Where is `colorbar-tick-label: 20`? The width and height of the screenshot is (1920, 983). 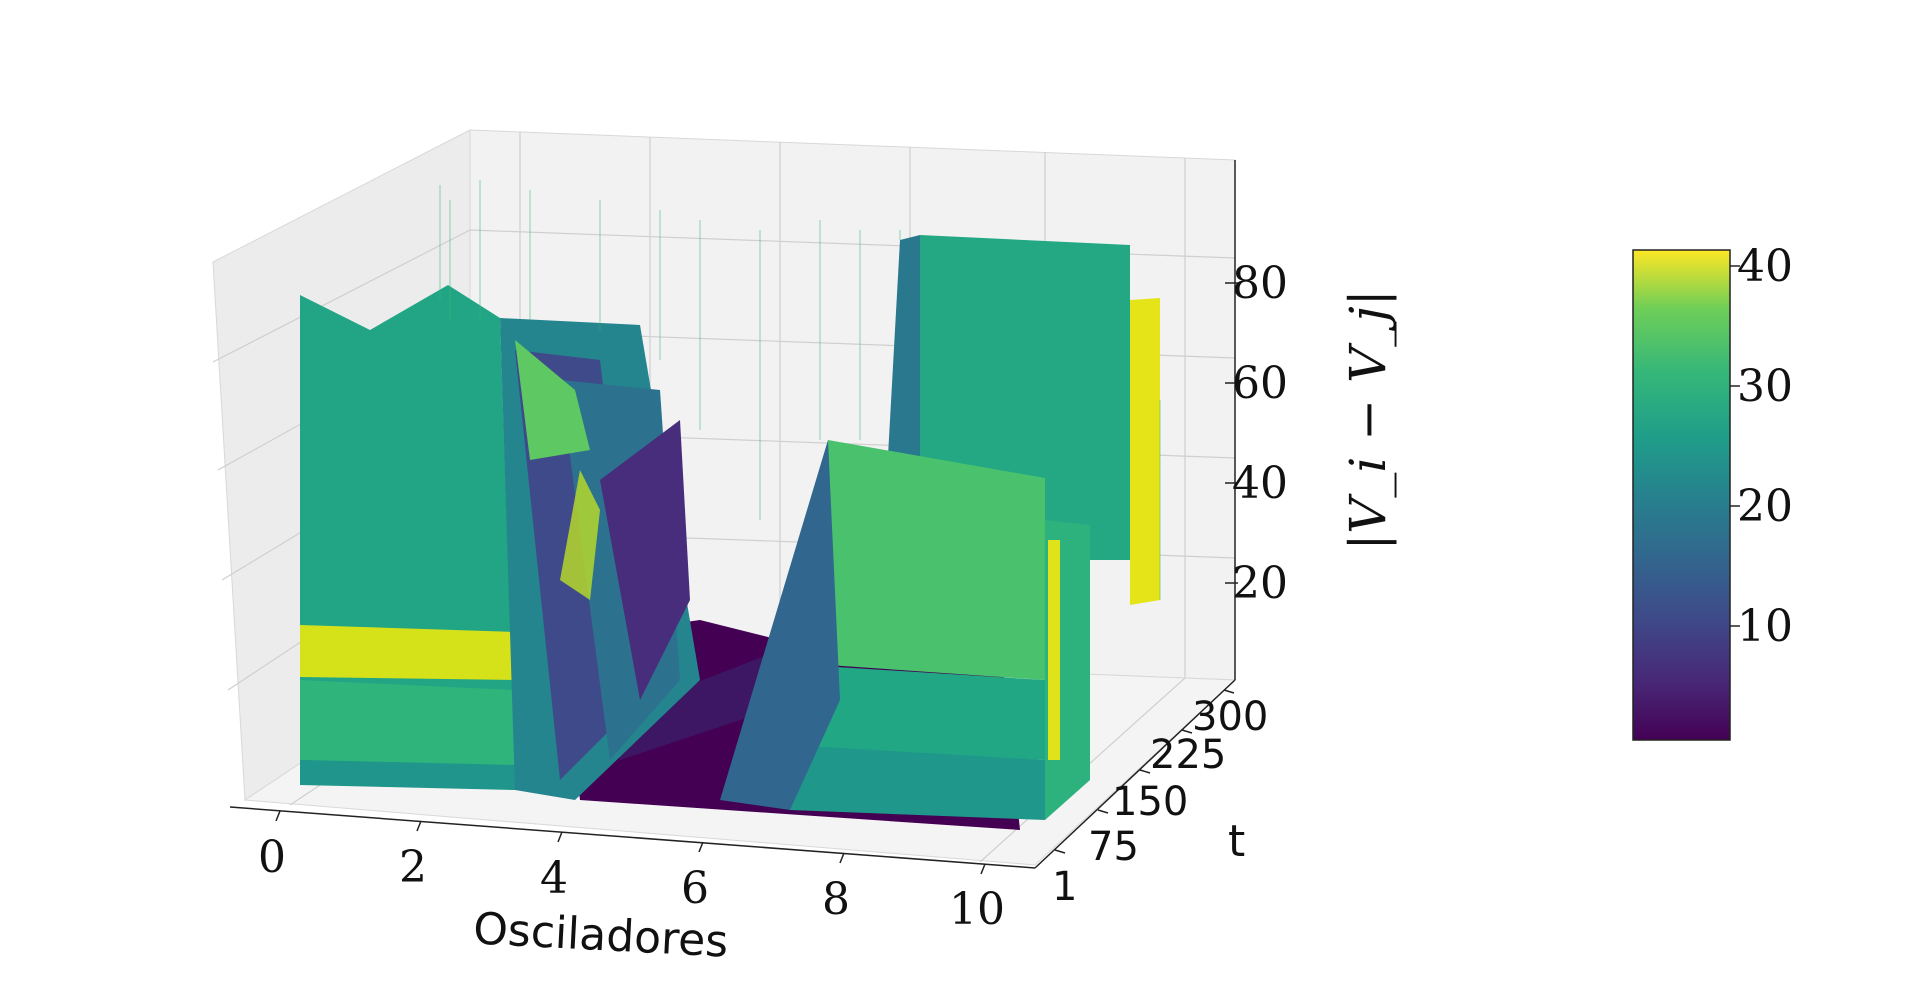
colorbar-tick-label: 20 is located at coordinates (1765, 506).